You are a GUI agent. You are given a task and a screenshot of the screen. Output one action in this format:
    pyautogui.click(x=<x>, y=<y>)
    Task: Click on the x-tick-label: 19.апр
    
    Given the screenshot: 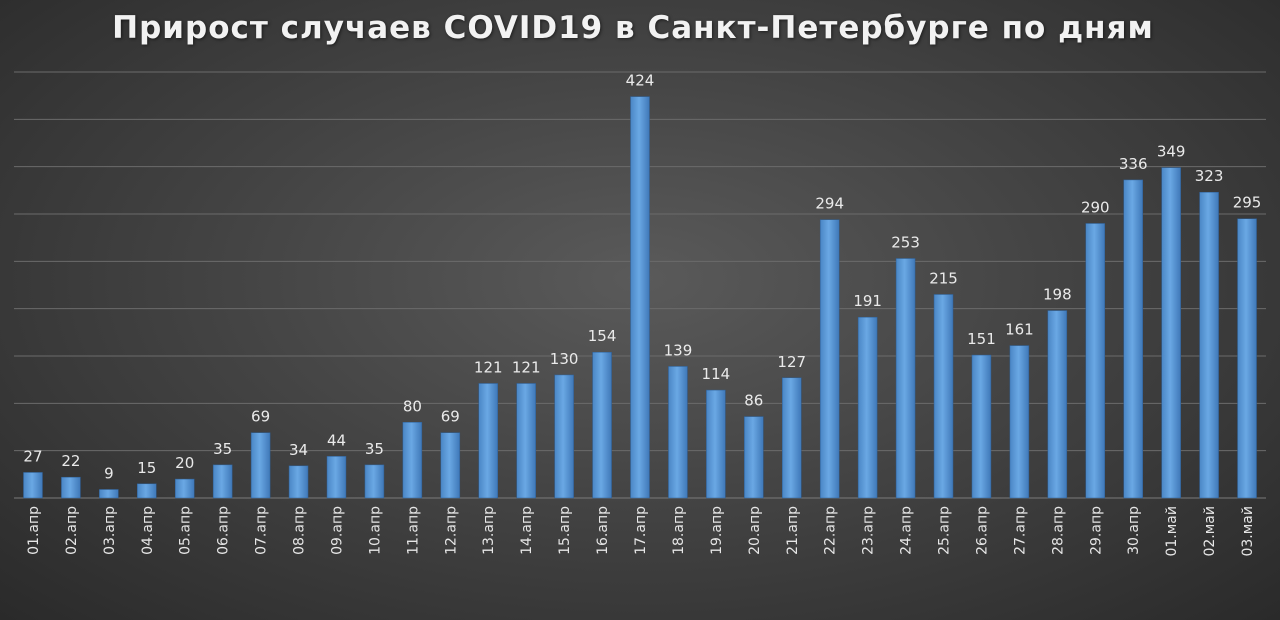 What is the action you would take?
    pyautogui.click(x=717, y=530)
    